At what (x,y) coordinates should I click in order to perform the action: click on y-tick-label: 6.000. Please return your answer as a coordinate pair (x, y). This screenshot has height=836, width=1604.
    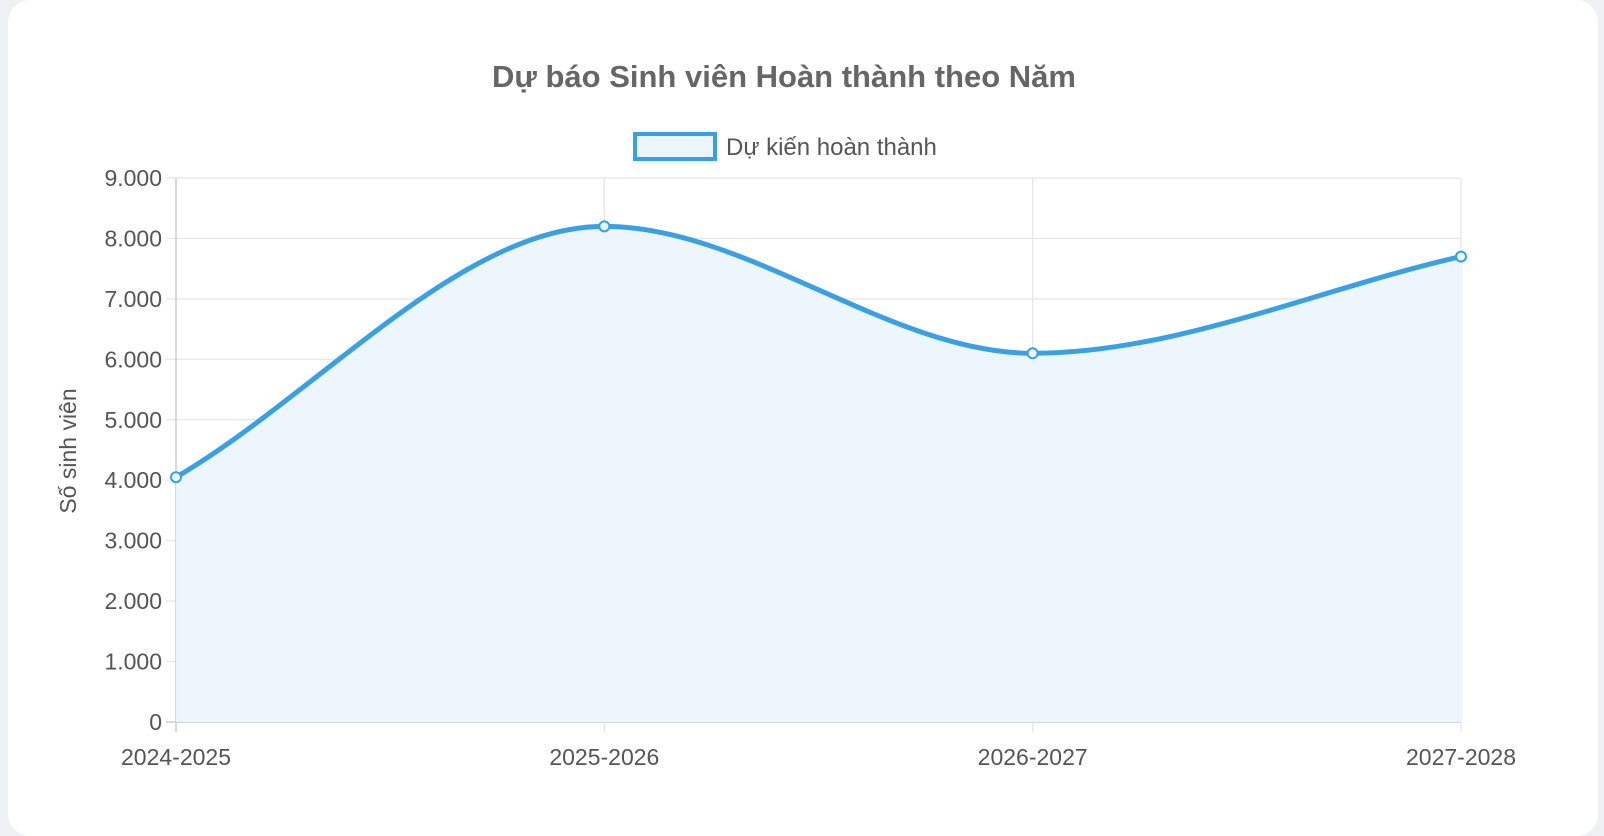
    Looking at the image, I should click on (133, 359).